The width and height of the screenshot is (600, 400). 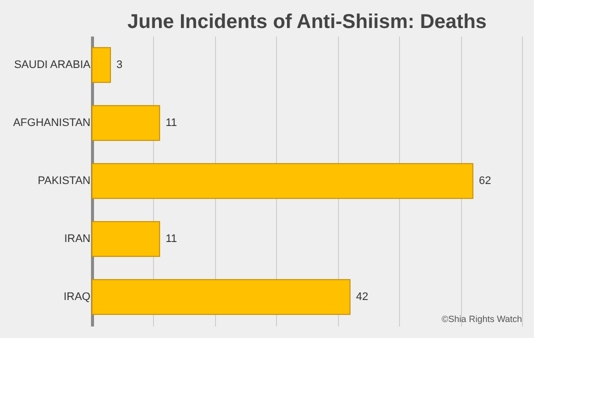 What do you see at coordinates (64, 181) in the screenshot?
I see `y-tick-label: PAKISTAN` at bounding box center [64, 181].